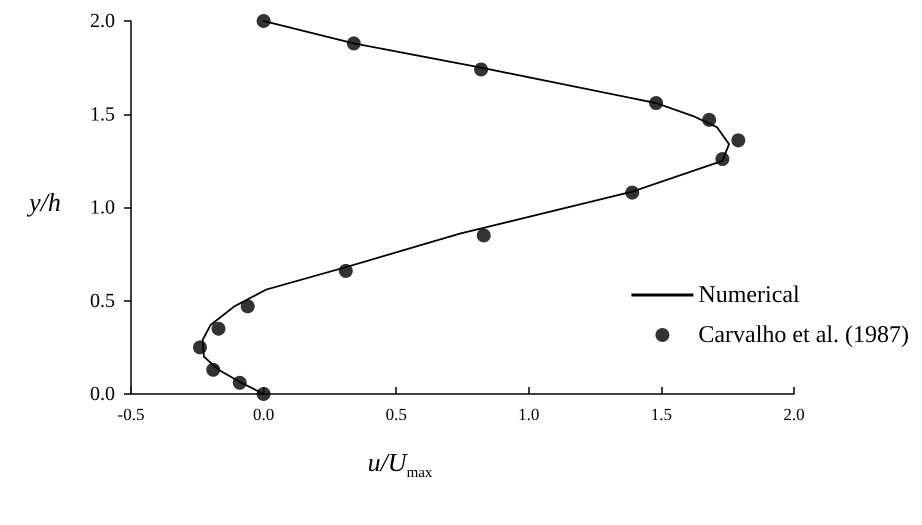 This screenshot has width=922, height=525. Describe the element at coordinates (263, 414) in the screenshot. I see `x-tick-label: 0.0` at that location.